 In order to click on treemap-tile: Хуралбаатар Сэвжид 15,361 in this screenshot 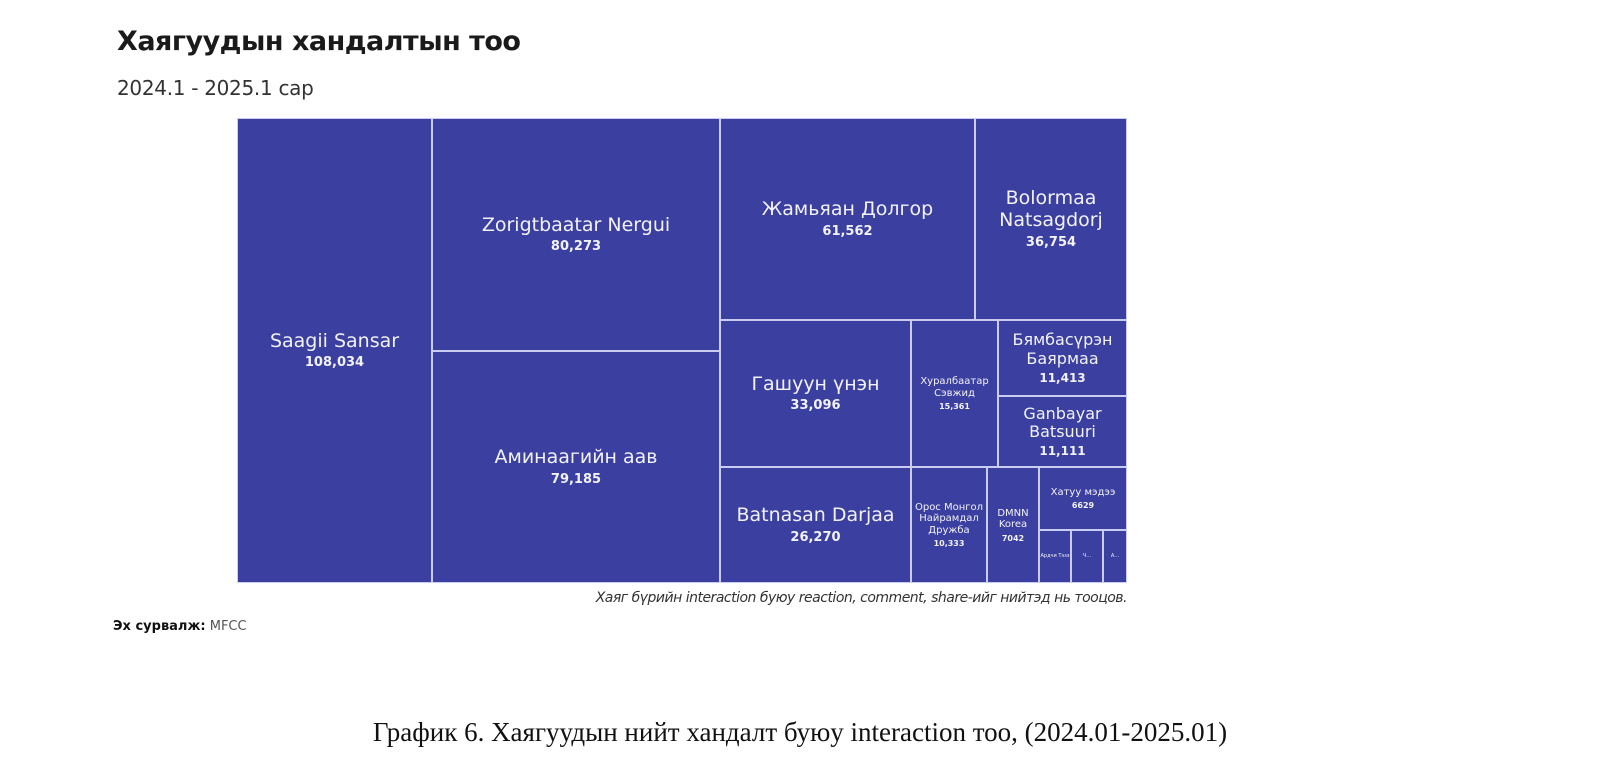, I will do `click(954, 393)`.